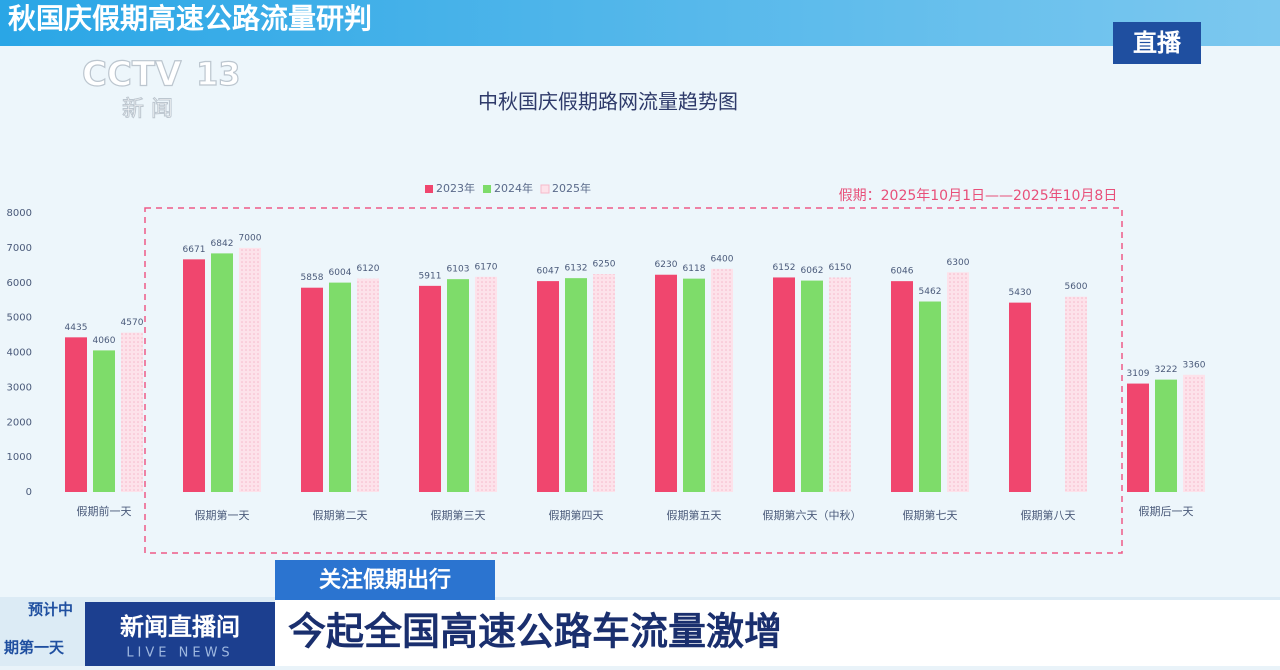 The height and width of the screenshot is (670, 1280). I want to click on y-tick-label: 1000, so click(19, 457).